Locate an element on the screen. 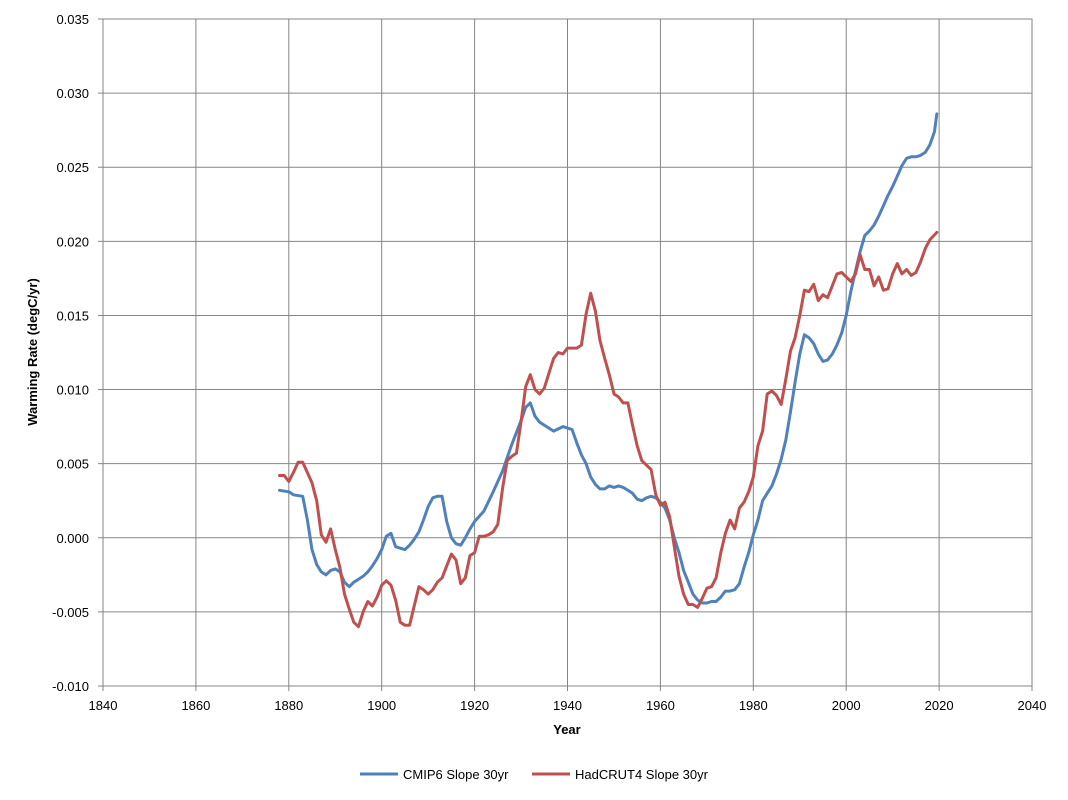  x-tick-label: 2000 is located at coordinates (846, 705).